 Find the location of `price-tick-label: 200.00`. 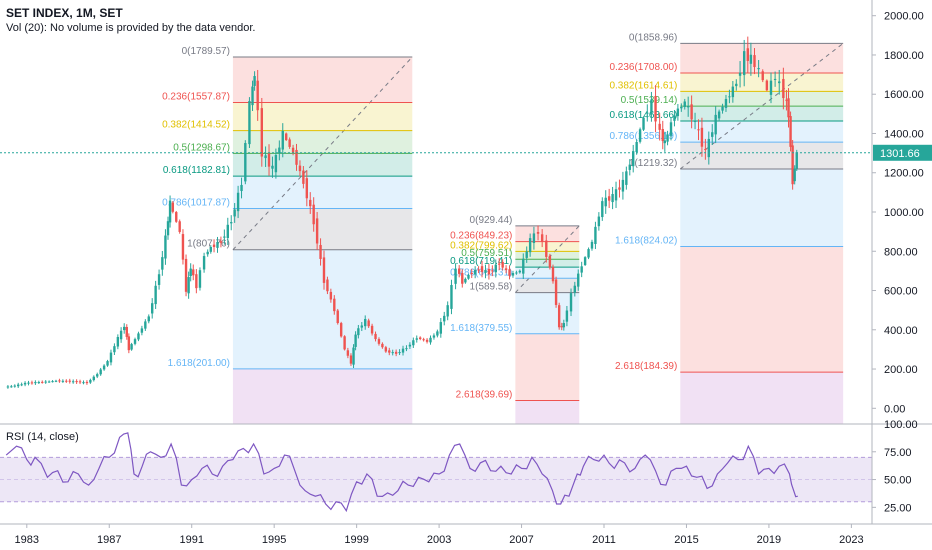

price-tick-label: 200.00 is located at coordinates (901, 370).